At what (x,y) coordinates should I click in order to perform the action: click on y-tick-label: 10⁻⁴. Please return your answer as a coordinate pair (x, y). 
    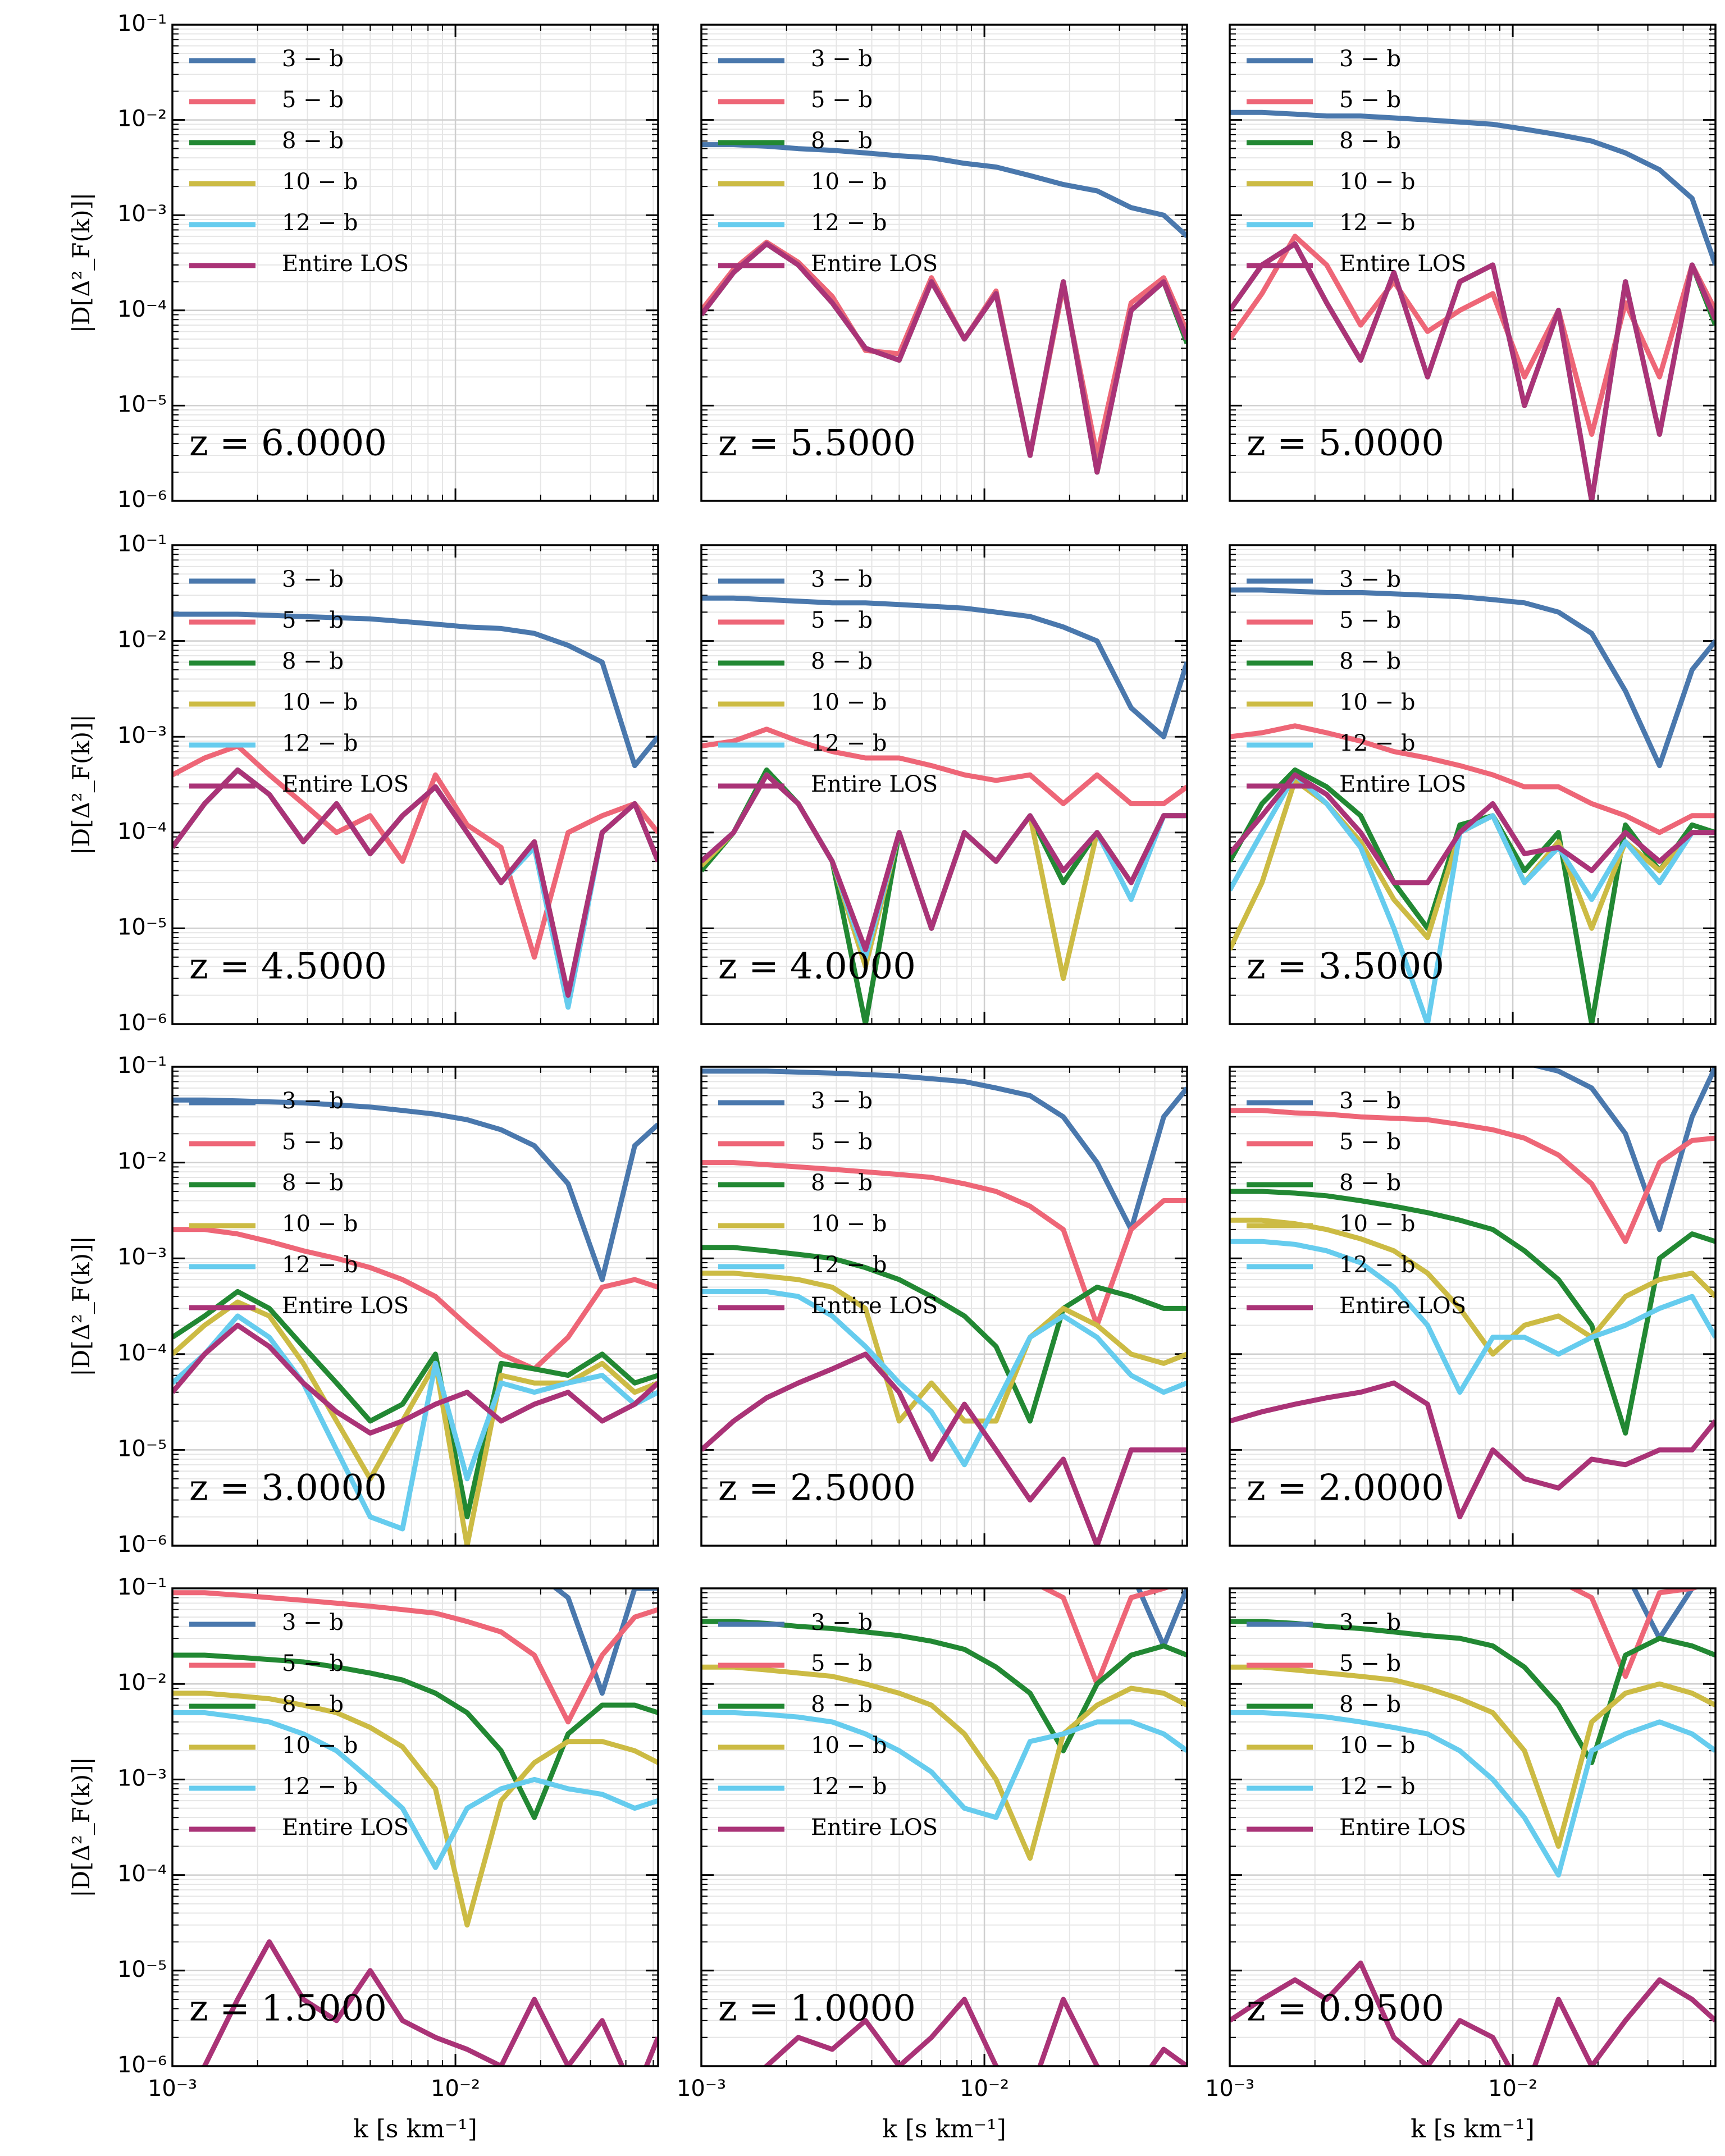
    Looking at the image, I should click on (142, 309).